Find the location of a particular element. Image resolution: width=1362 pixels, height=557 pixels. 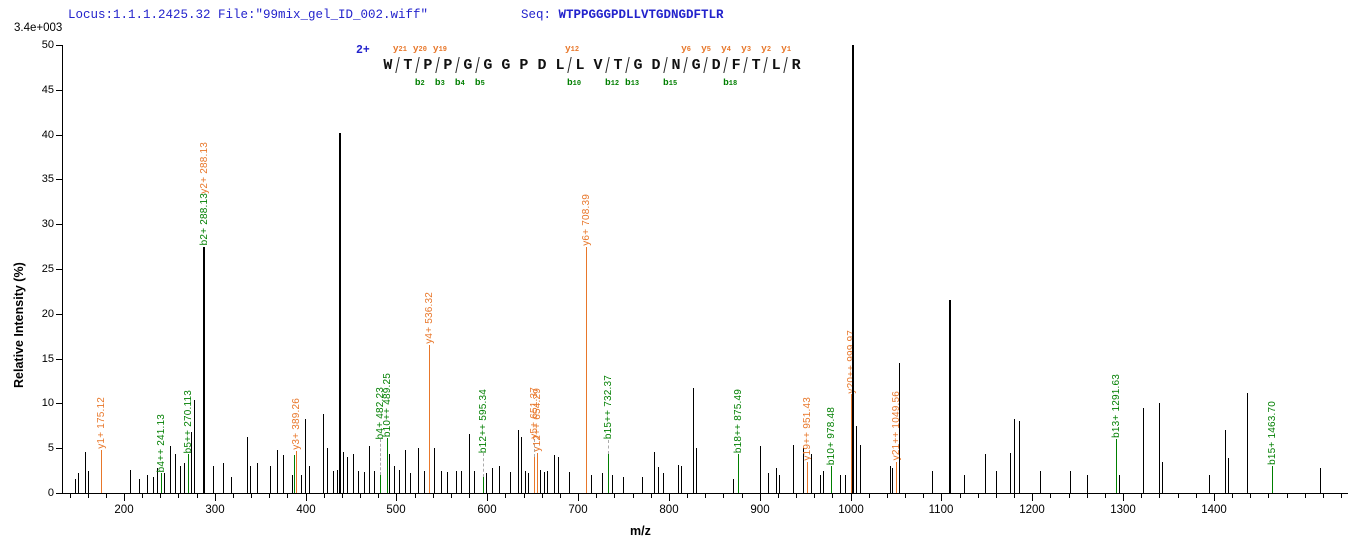

b-ion-label: b12 is located at coordinates (612, 83).